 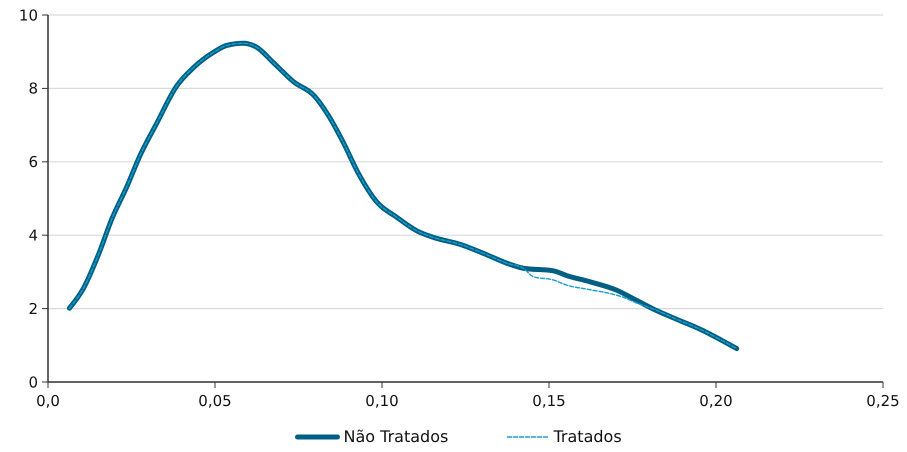 What do you see at coordinates (396, 436) in the screenshot?
I see `legend-label: Não Tratados` at bounding box center [396, 436].